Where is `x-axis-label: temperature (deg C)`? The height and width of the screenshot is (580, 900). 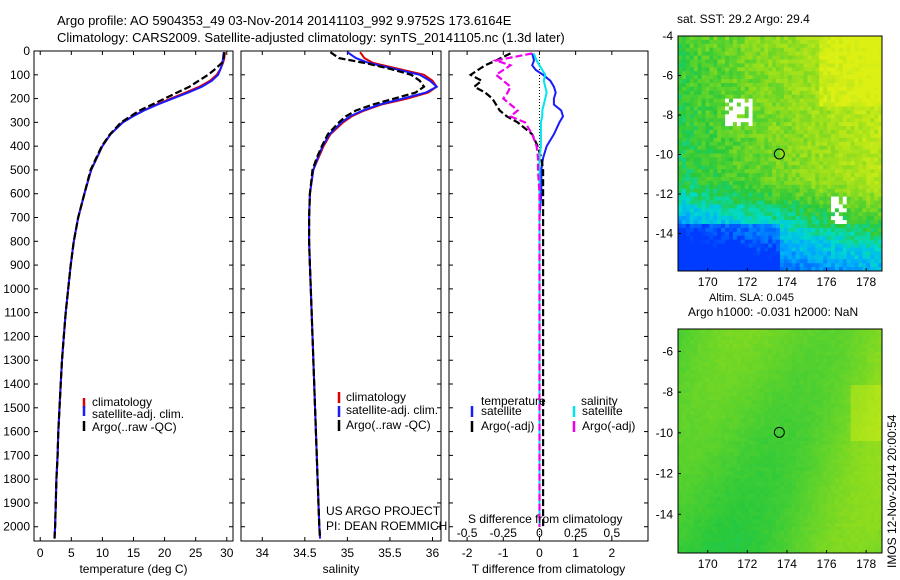
x-axis-label: temperature (deg C) is located at coordinates (133, 569).